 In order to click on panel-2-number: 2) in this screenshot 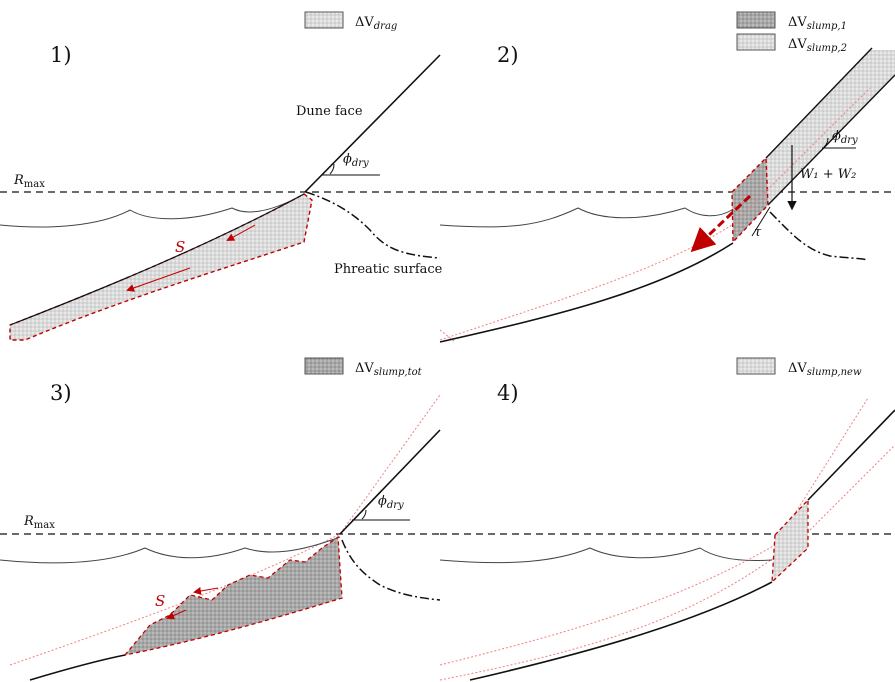, I will do `click(508, 55)`.